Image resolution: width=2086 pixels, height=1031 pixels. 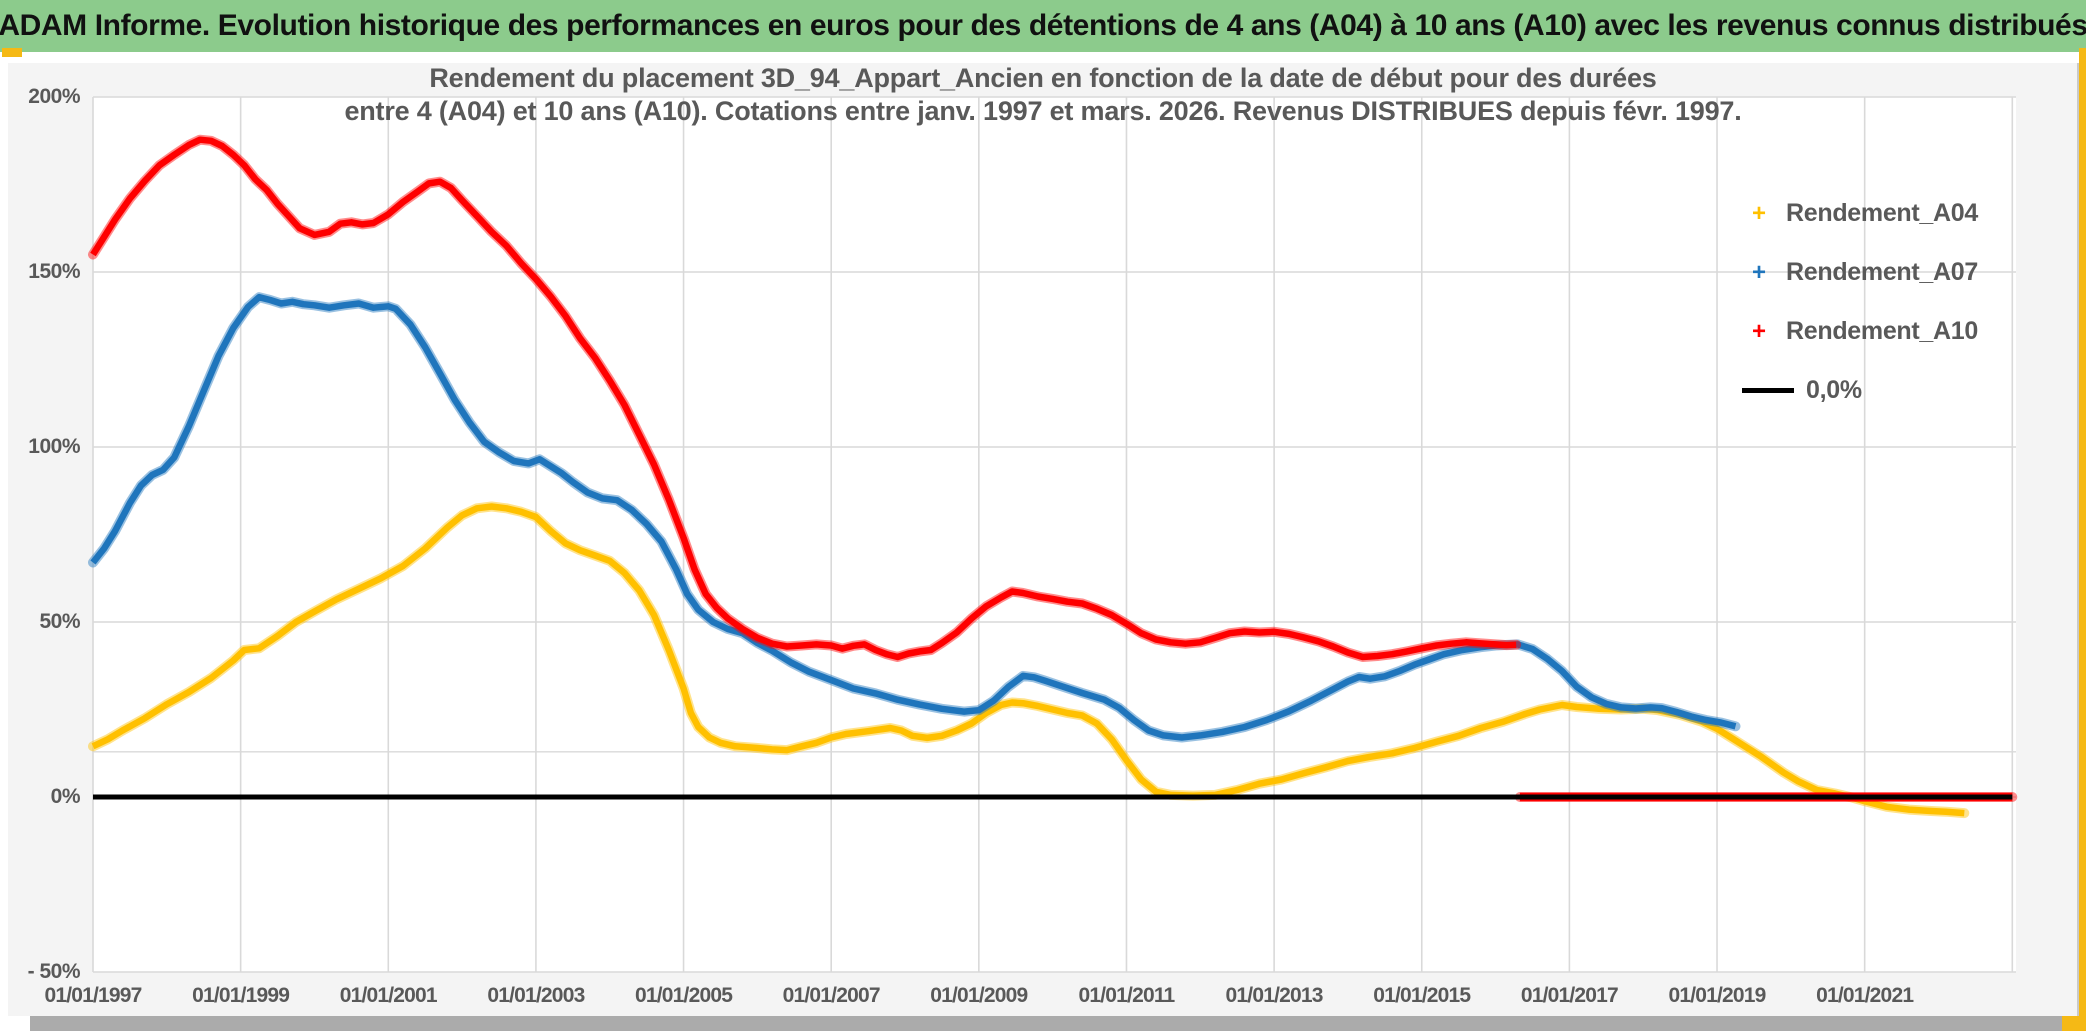 What do you see at coordinates (54, 271) in the screenshot?
I see `y-tick-label-150: 150%` at bounding box center [54, 271].